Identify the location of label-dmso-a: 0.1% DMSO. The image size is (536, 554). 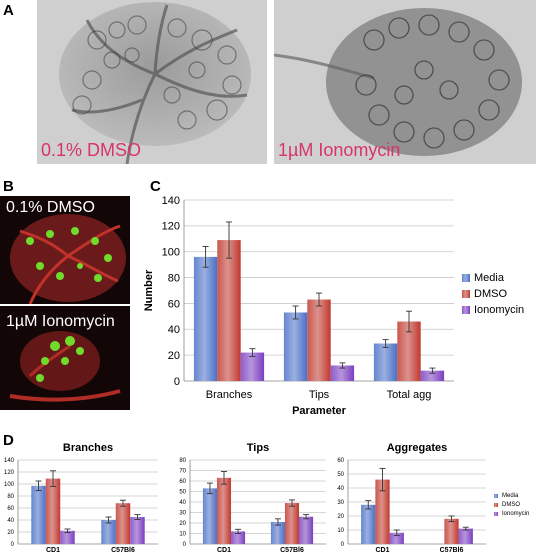
(91, 150).